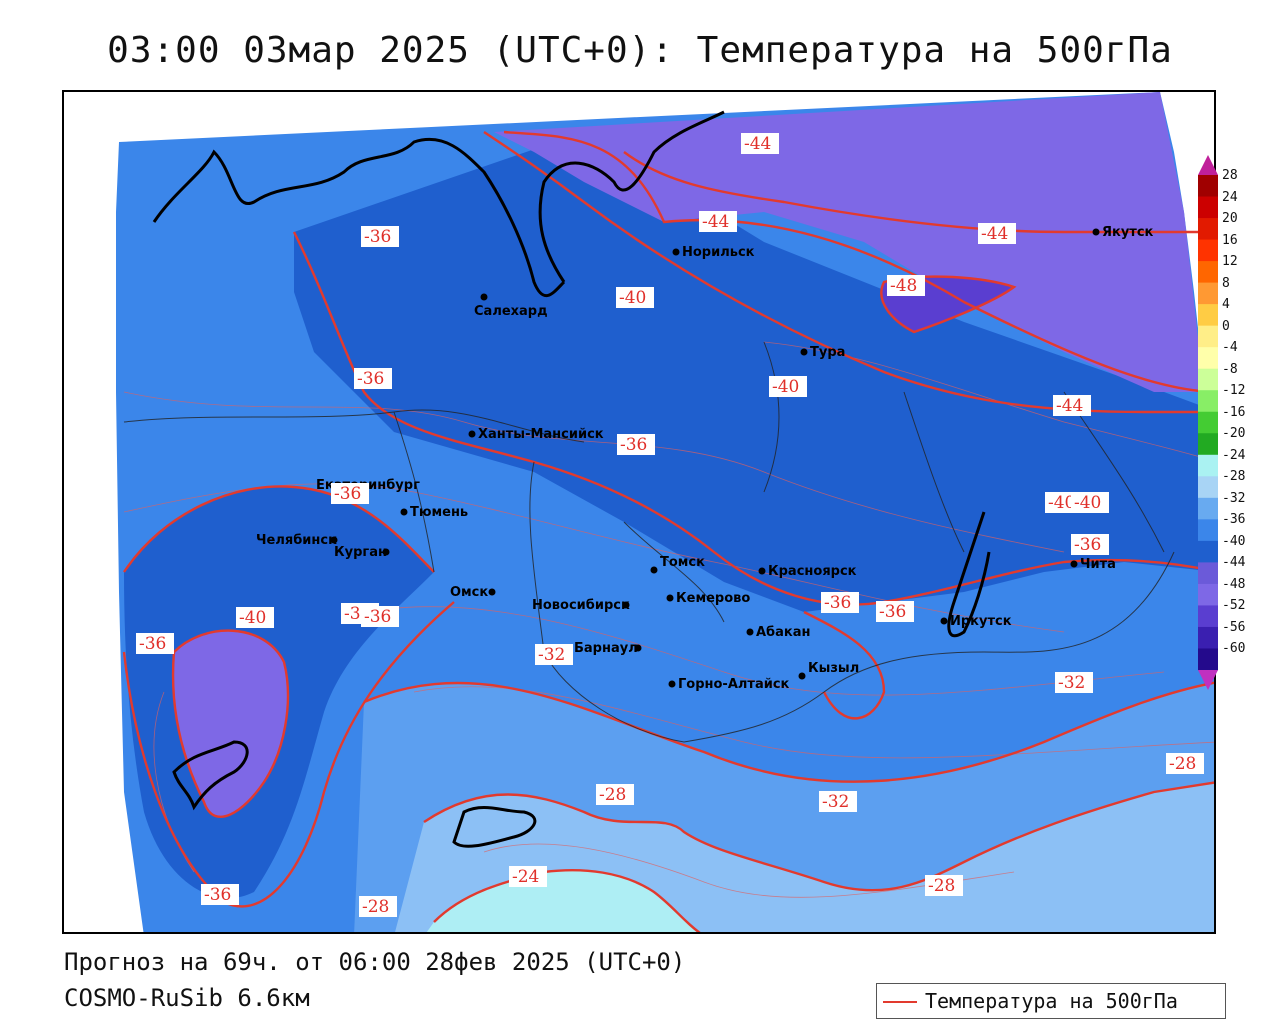 This screenshot has width=1280, height=1024. I want to click on legend: Температура на 500гПа, so click(1051, 1001).